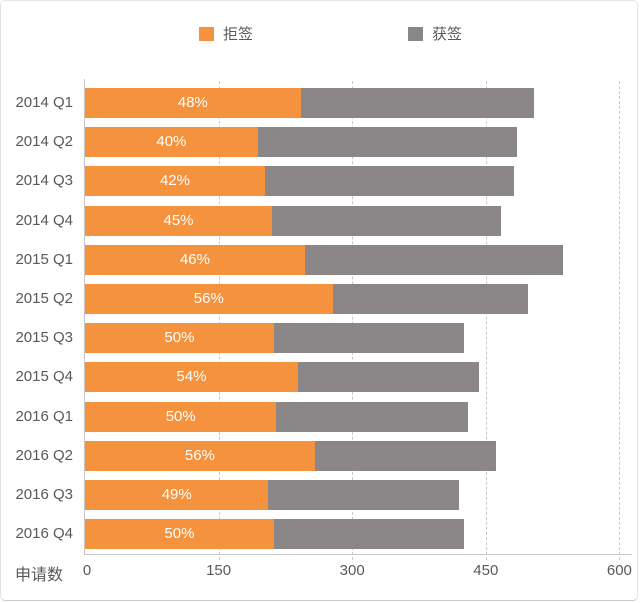 The width and height of the screenshot is (640, 603). I want to click on x-tick-label-450: 450, so click(486, 570).